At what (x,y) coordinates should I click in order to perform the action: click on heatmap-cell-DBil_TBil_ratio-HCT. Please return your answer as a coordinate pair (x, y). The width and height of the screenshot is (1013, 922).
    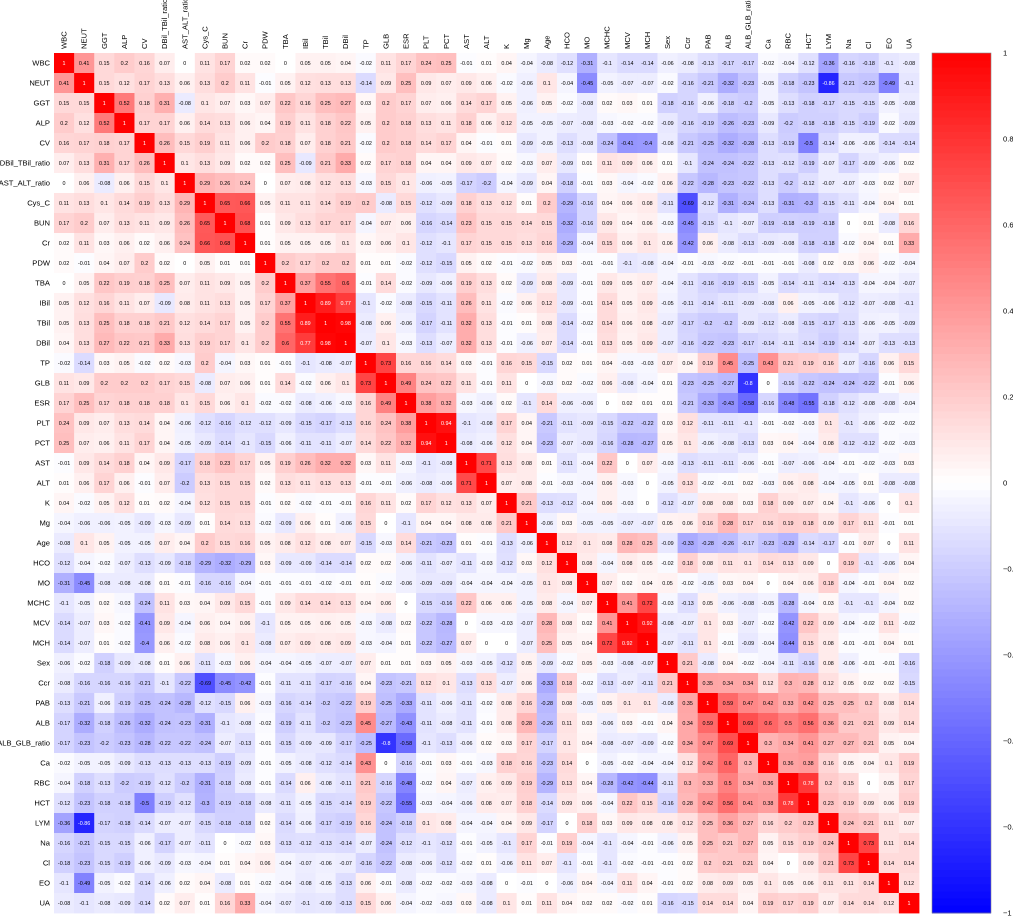
    Looking at the image, I should click on (808, 163).